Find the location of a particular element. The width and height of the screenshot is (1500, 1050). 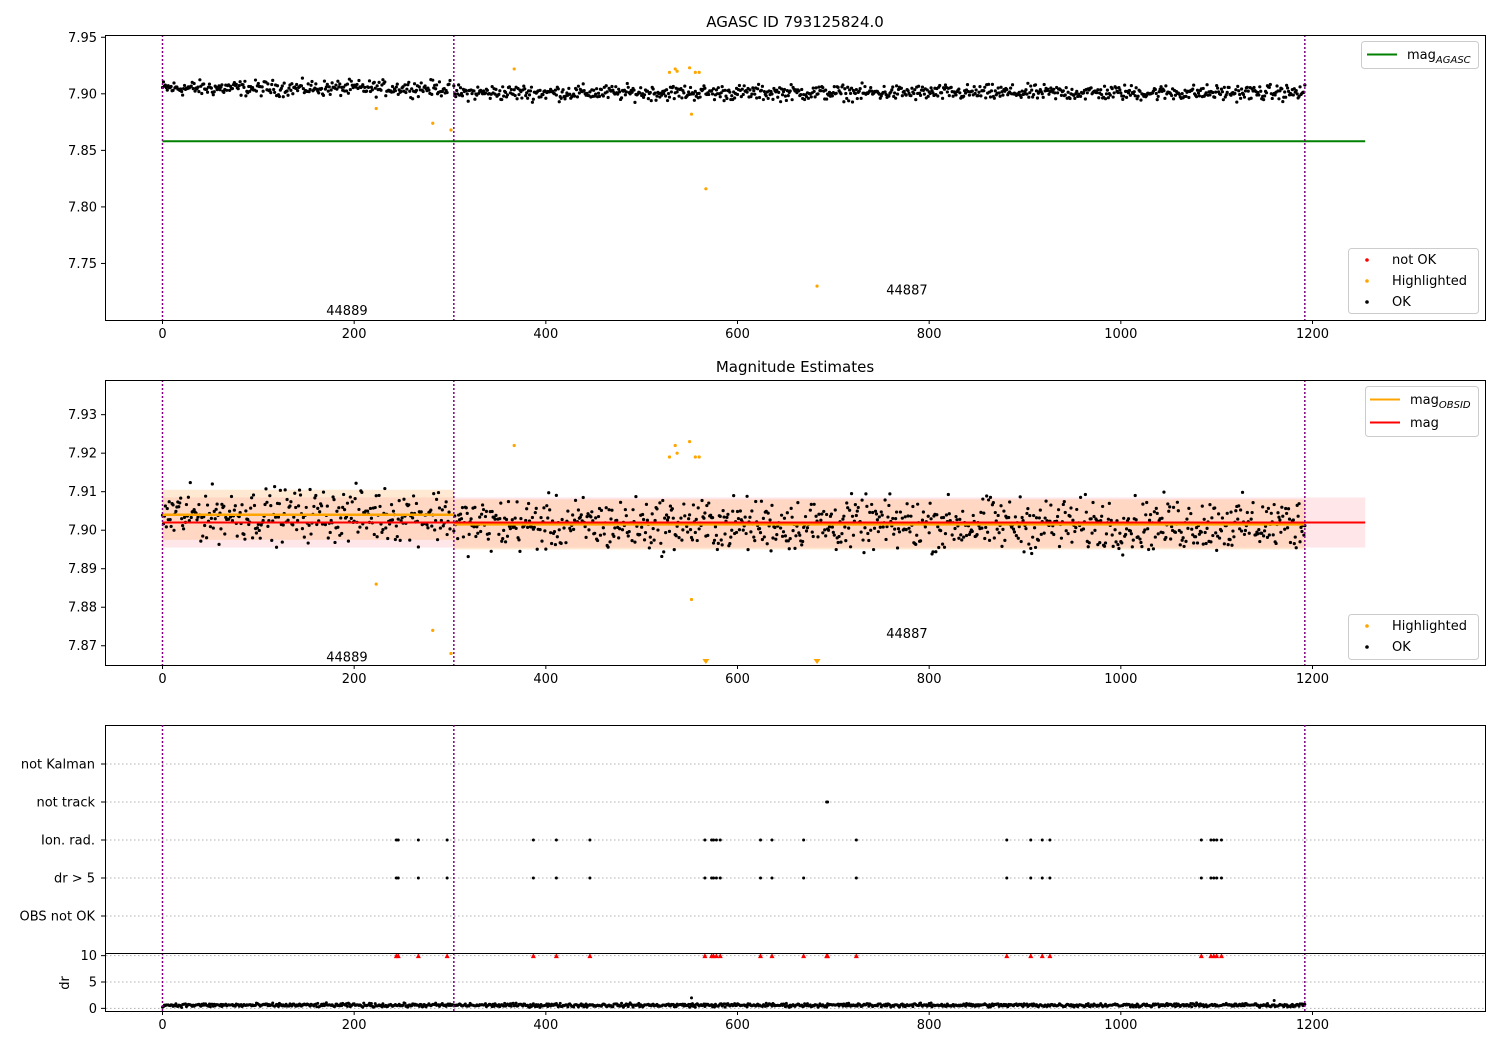

not-ok-legend-marker is located at coordinates (1367, 260).